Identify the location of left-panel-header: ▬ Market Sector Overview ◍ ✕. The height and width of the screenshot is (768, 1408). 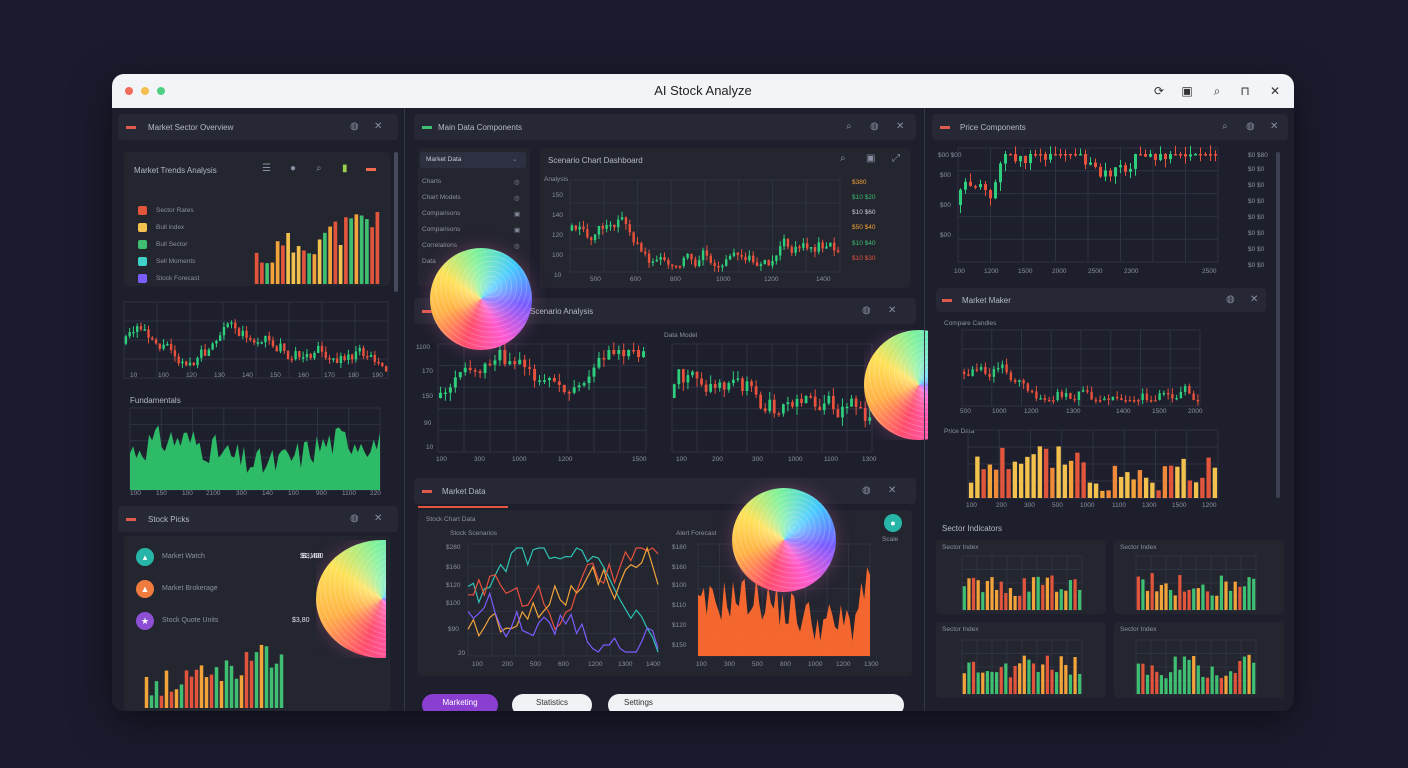
(258, 127).